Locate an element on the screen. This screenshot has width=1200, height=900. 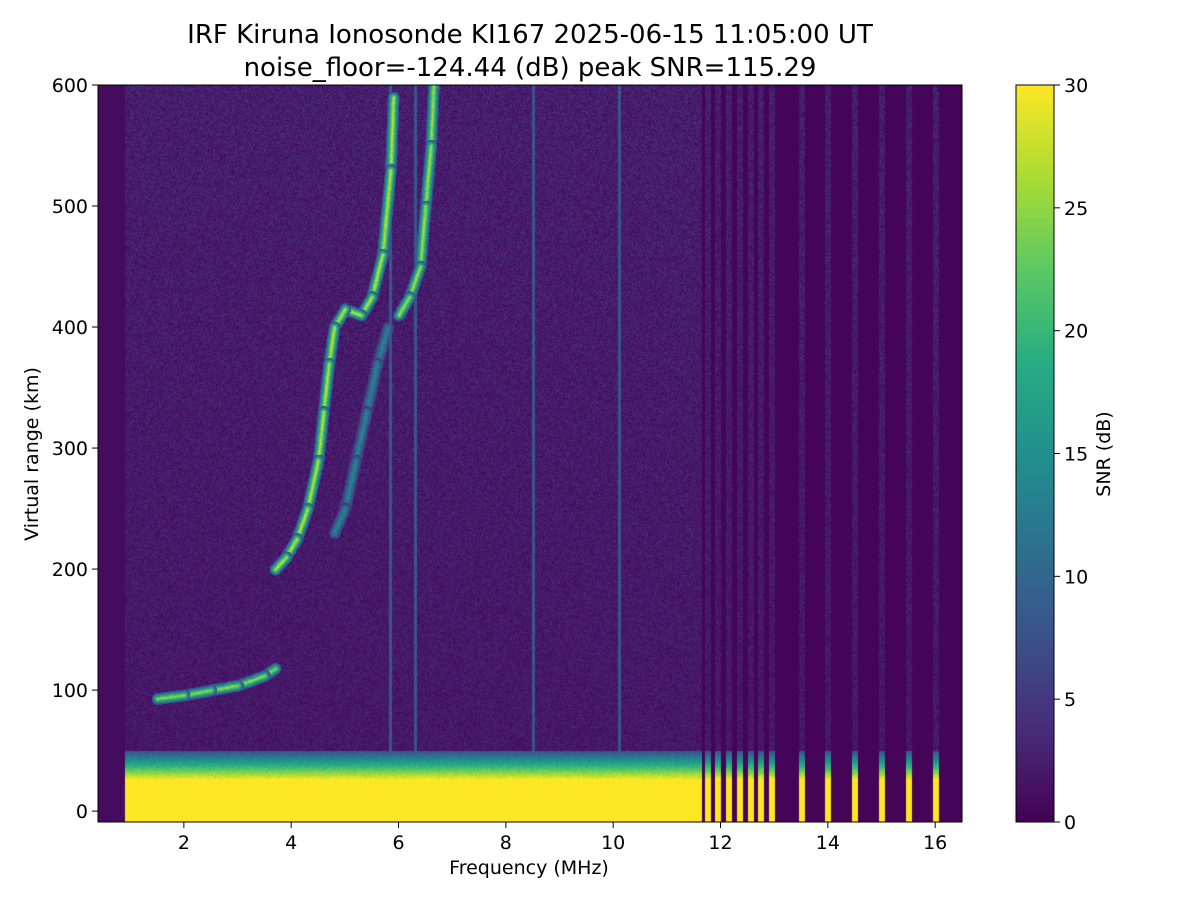
x-tick-label: 16 is located at coordinates (935, 843).